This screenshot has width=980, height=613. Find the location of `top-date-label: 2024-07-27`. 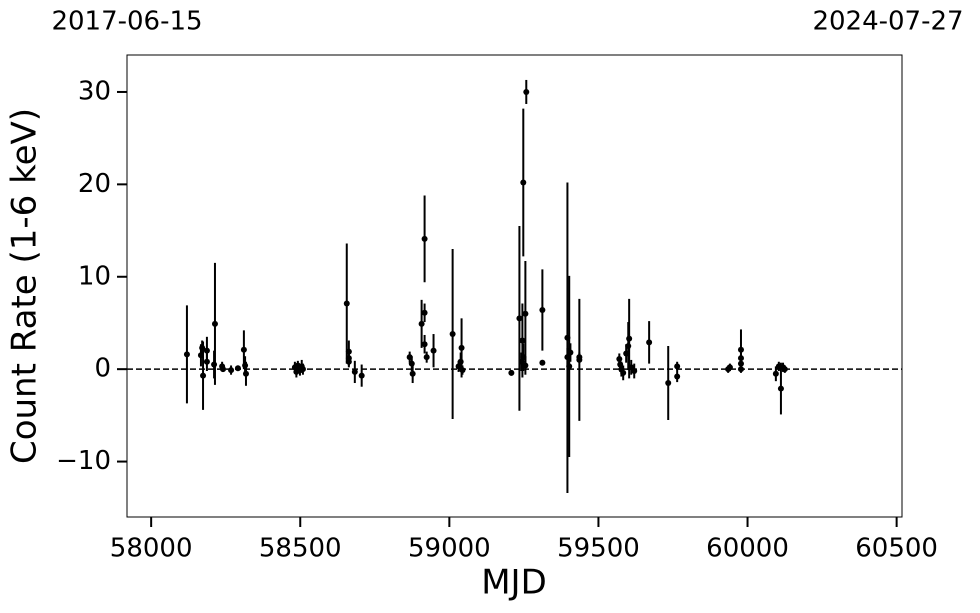

top-date-label: 2024-07-27 is located at coordinates (887, 22).